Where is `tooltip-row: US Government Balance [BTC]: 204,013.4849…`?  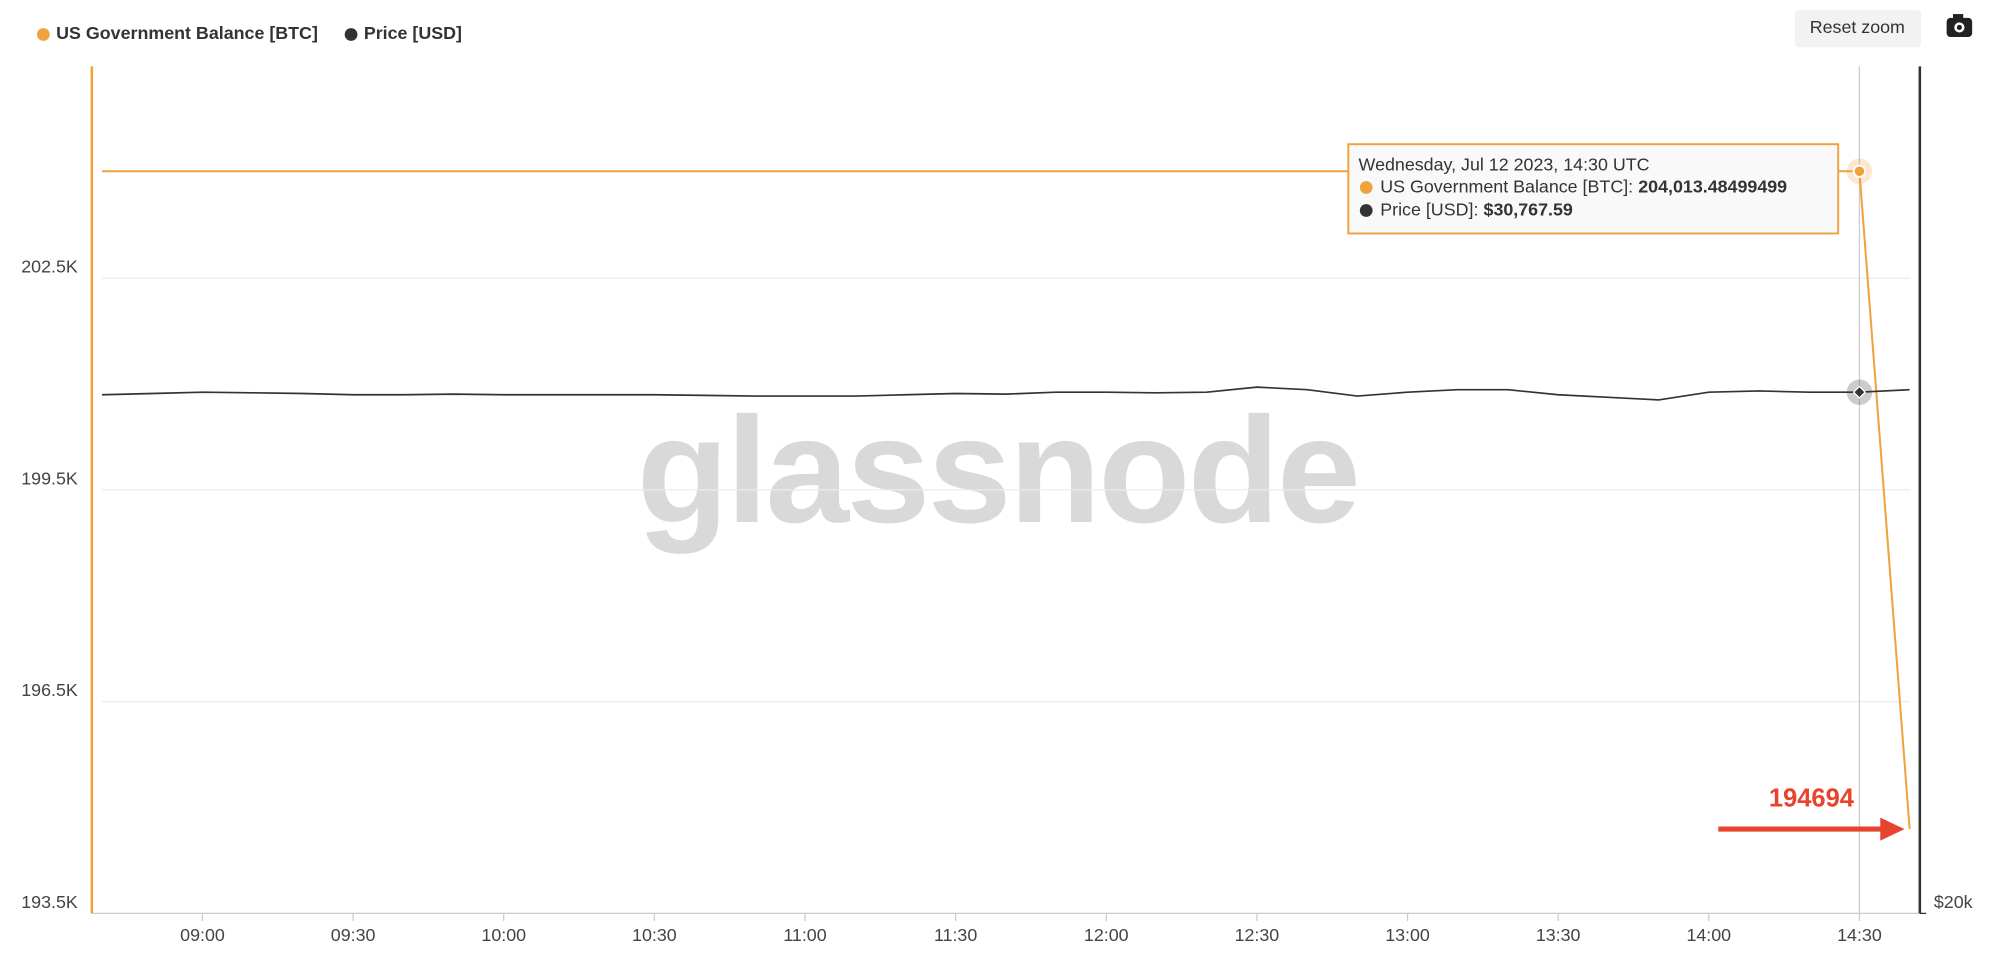 tooltip-row: US Government Balance [BTC]: 204,013.4849… is located at coordinates (1583, 186).